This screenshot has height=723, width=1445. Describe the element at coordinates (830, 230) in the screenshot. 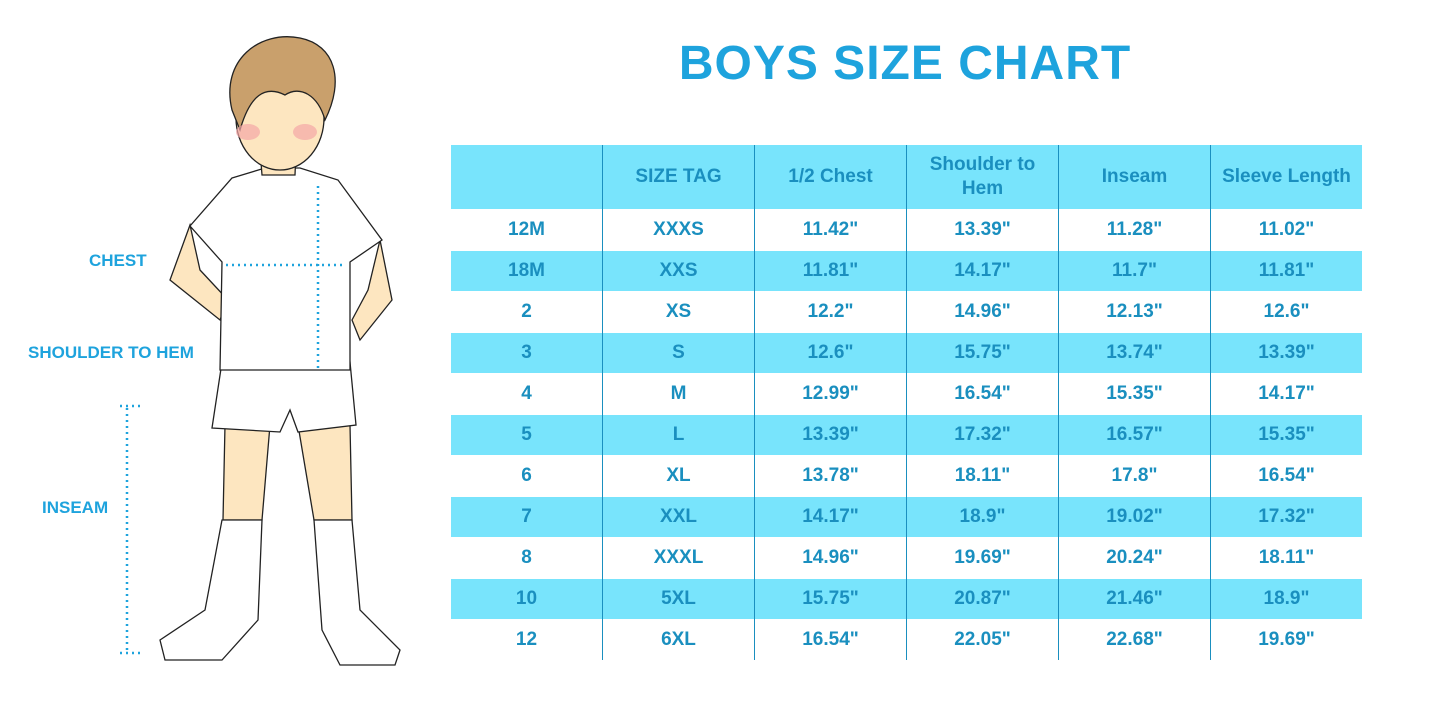

I see `table-cell: 11.42"` at that location.